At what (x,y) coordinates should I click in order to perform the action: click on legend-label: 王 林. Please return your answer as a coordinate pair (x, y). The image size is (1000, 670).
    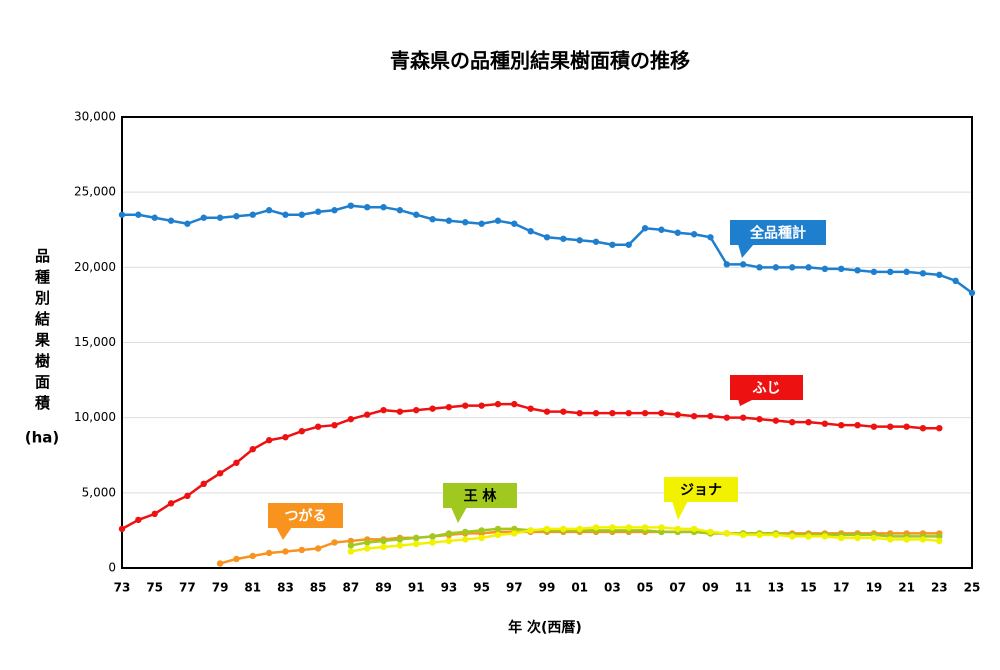
    Looking at the image, I should click on (480, 496).